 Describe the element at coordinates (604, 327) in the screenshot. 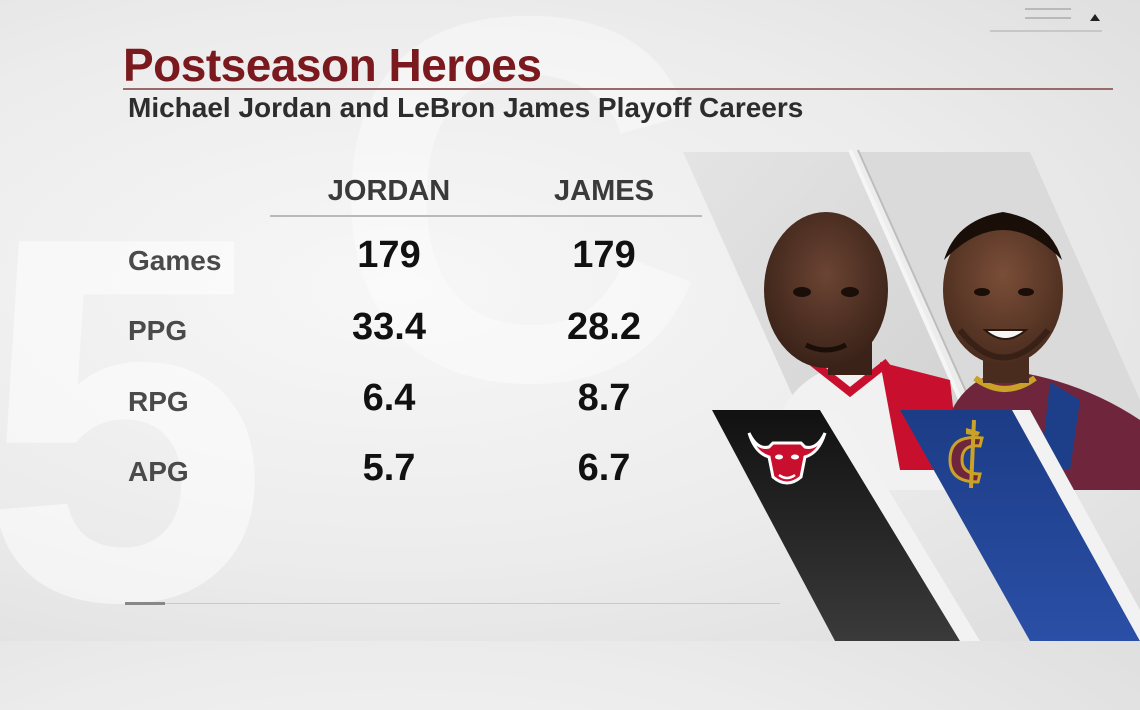

I see `cell-james-ppg: 28.2` at that location.